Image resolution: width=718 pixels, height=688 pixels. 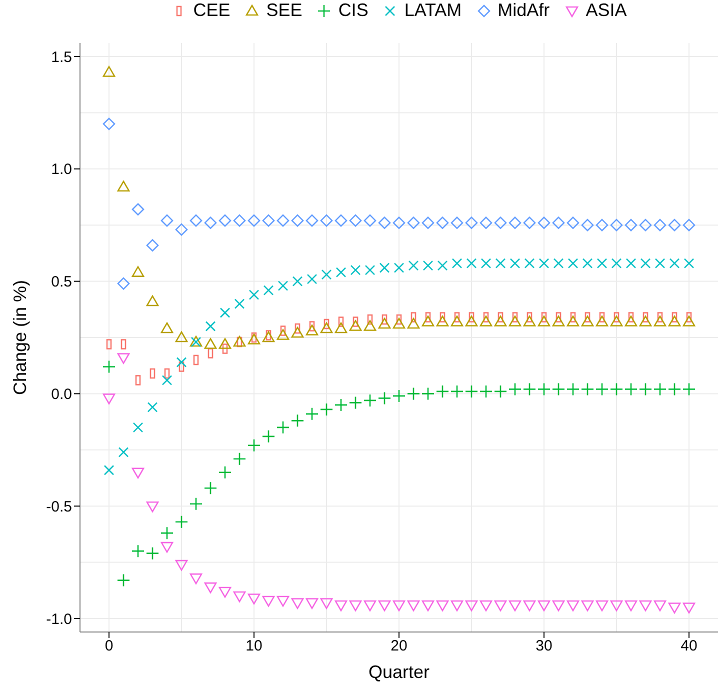 What do you see at coordinates (689, 646) in the screenshot?
I see `x-tick-label: 40` at bounding box center [689, 646].